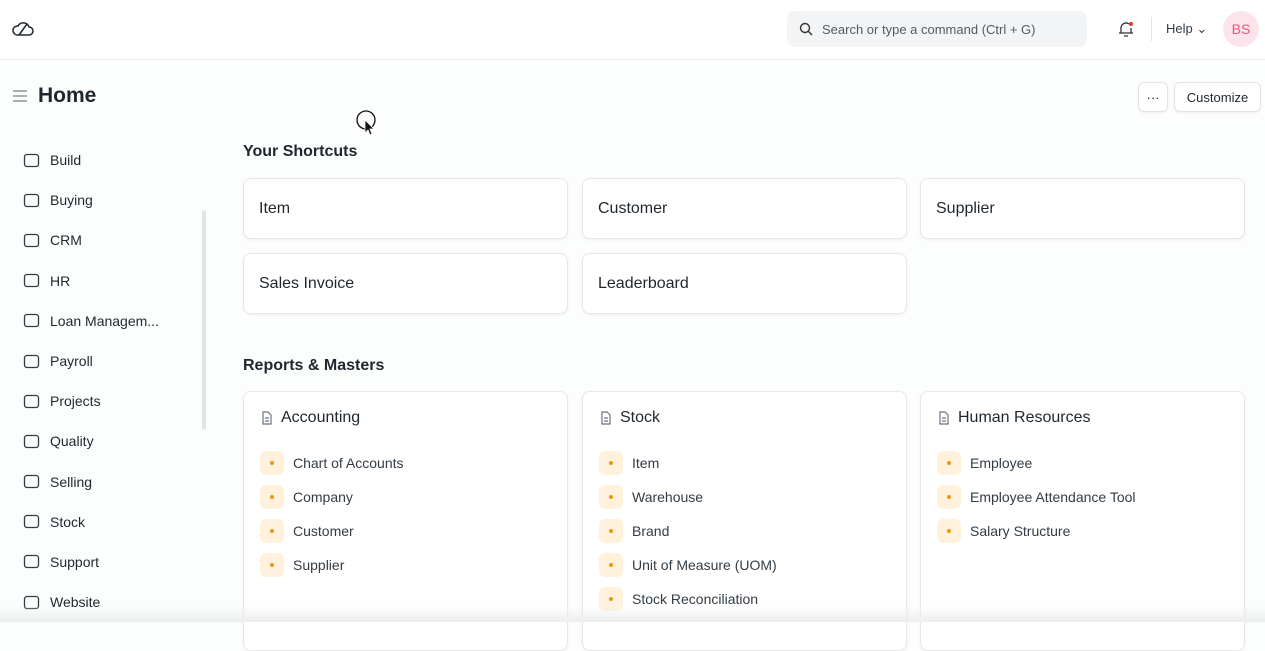  What do you see at coordinates (405, 531) in the screenshot?
I see `report-link: Customer` at bounding box center [405, 531].